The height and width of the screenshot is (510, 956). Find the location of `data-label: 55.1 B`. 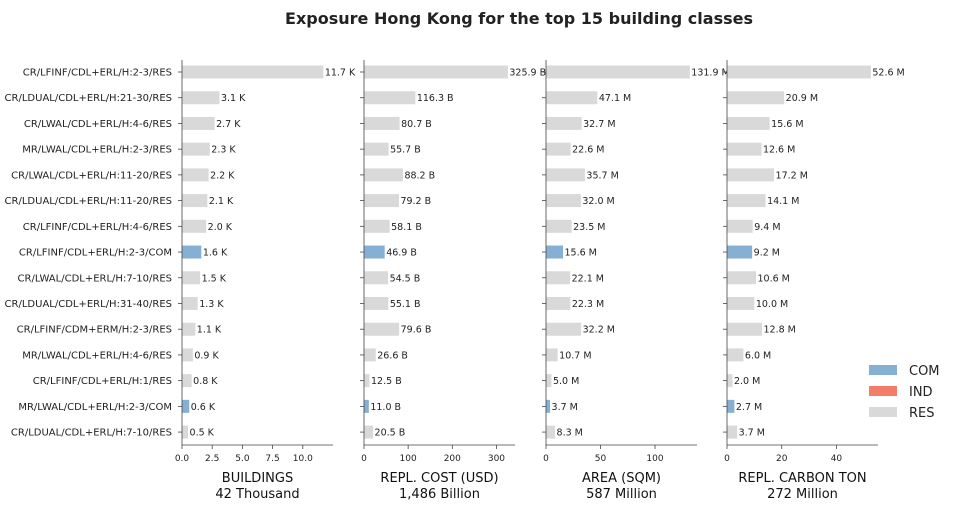

data-label: 55.1 B is located at coordinates (405, 304).